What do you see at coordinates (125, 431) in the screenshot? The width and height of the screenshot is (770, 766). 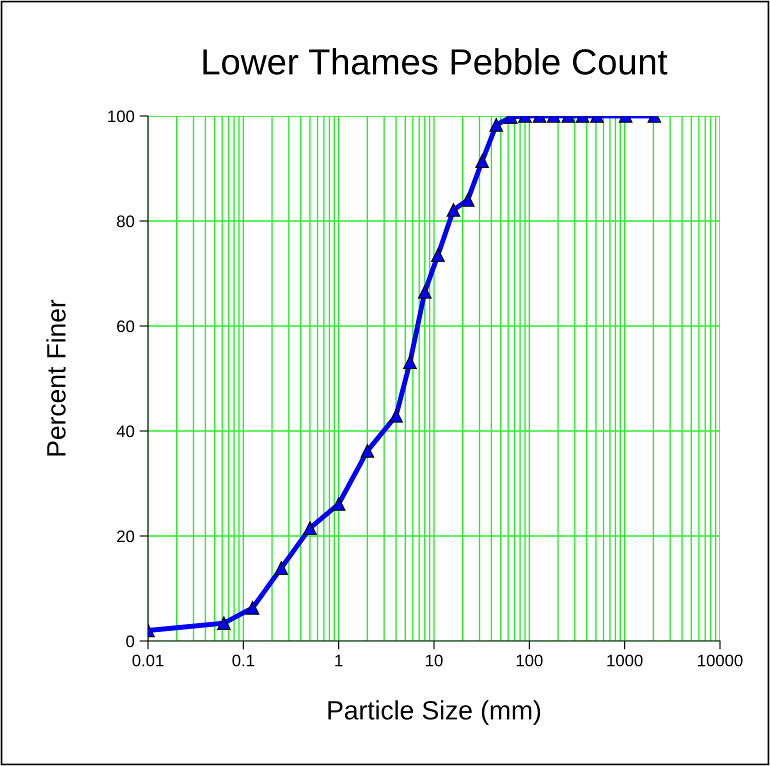 I see `y-tick-label: 40` at bounding box center [125, 431].